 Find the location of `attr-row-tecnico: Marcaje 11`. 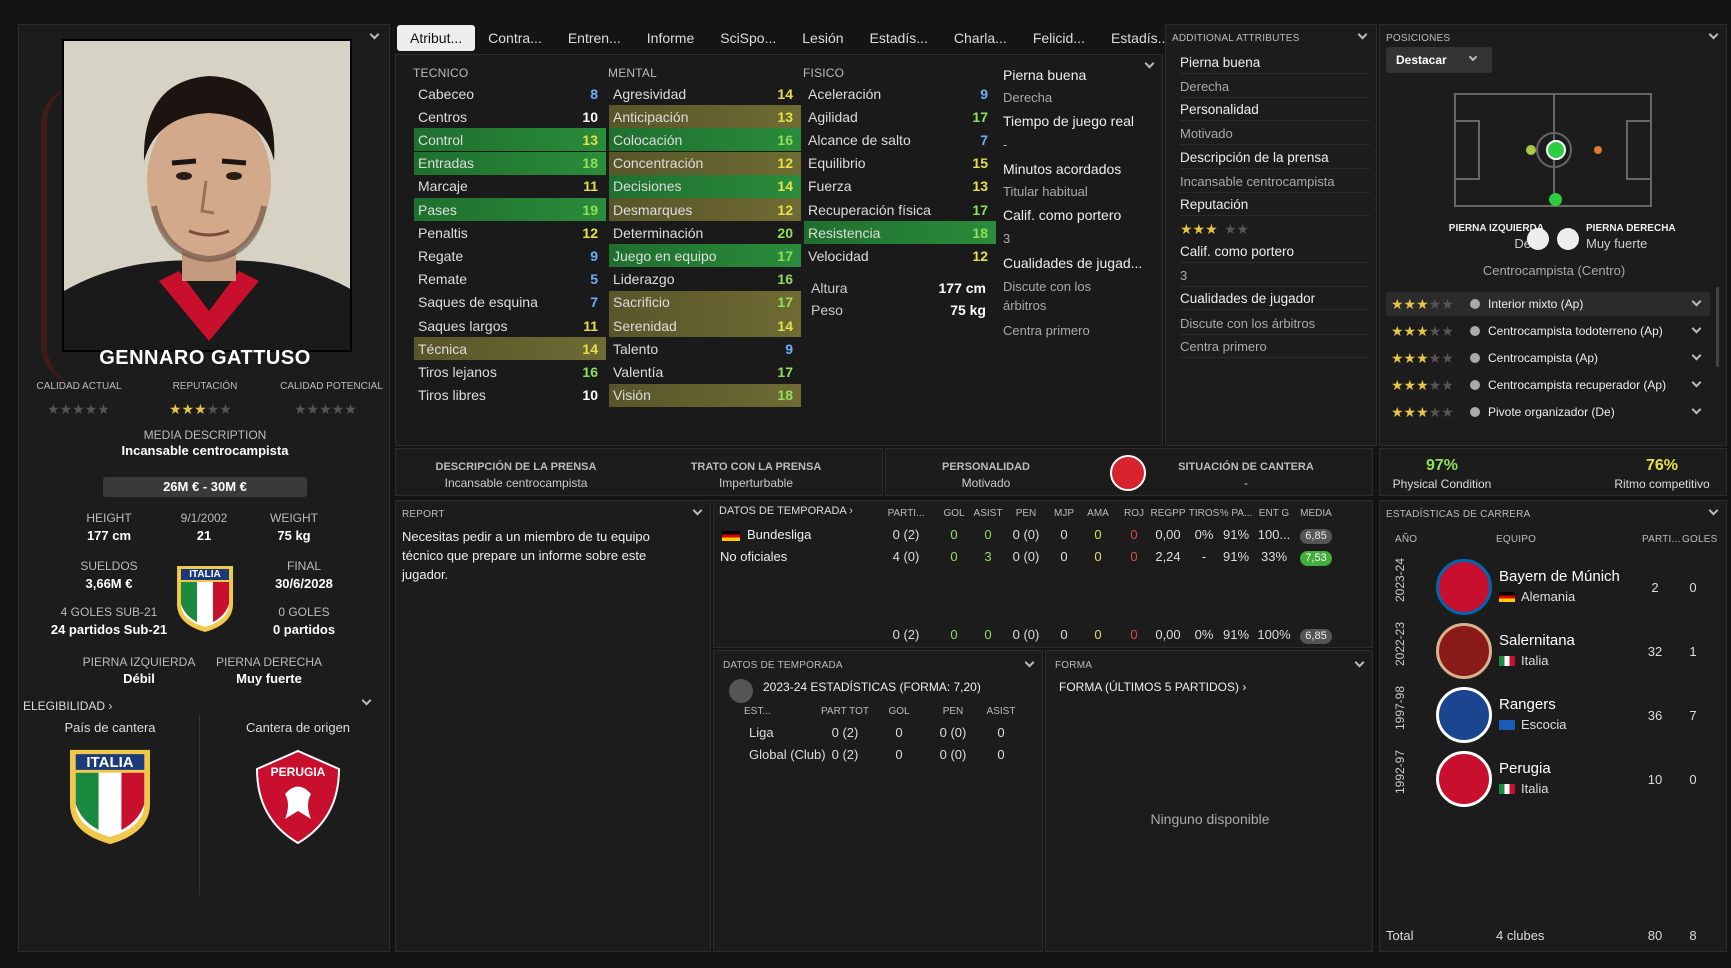

attr-row-tecnico: Marcaje 11 is located at coordinates (510, 186).